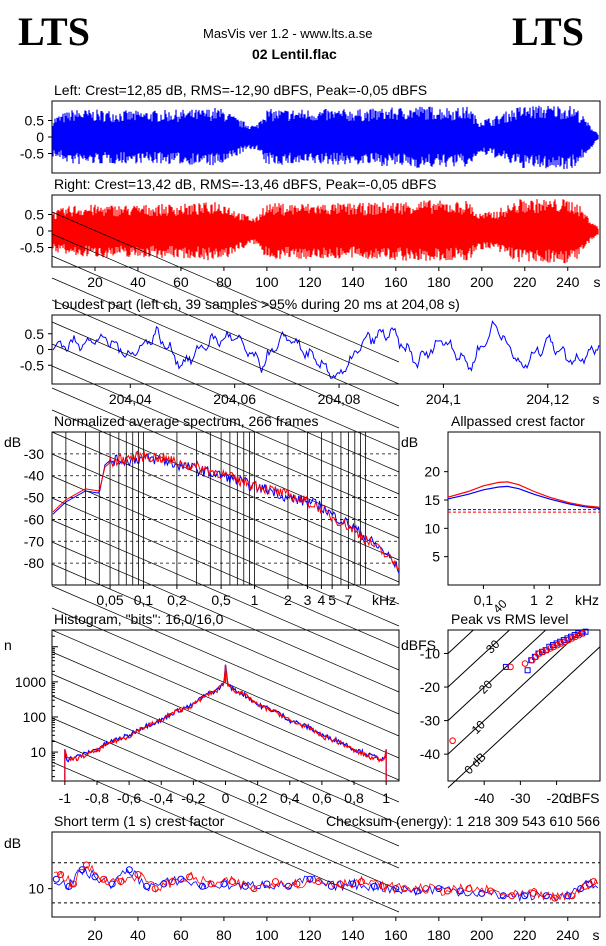 Image resolution: width=606 pixels, height=946 pixels. Describe the element at coordinates (34, 476) in the screenshot. I see `spectrum-ytick-label: -40` at that location.